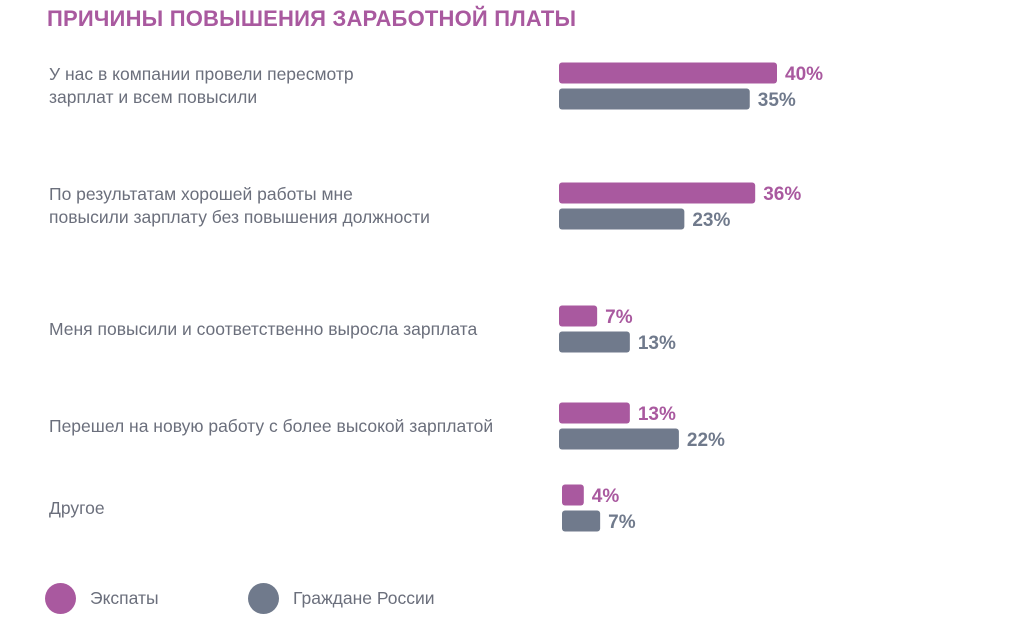 Image resolution: width=1024 pixels, height=622 pixels. What do you see at coordinates (777, 100) in the screenshot?
I see `value-label-russians: 35%` at bounding box center [777, 100].